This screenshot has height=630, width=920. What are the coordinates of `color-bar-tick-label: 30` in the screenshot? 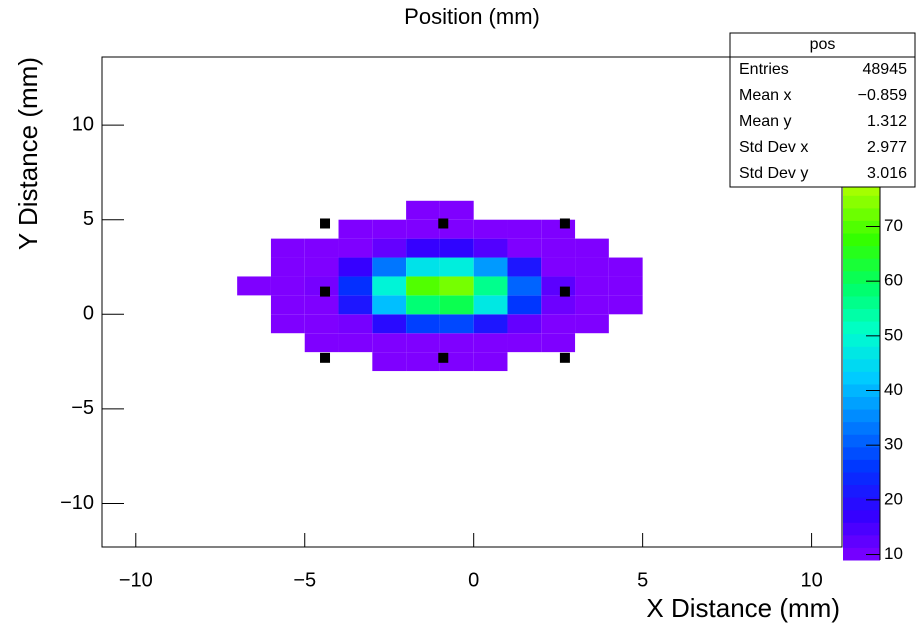 It's located at (893, 444).